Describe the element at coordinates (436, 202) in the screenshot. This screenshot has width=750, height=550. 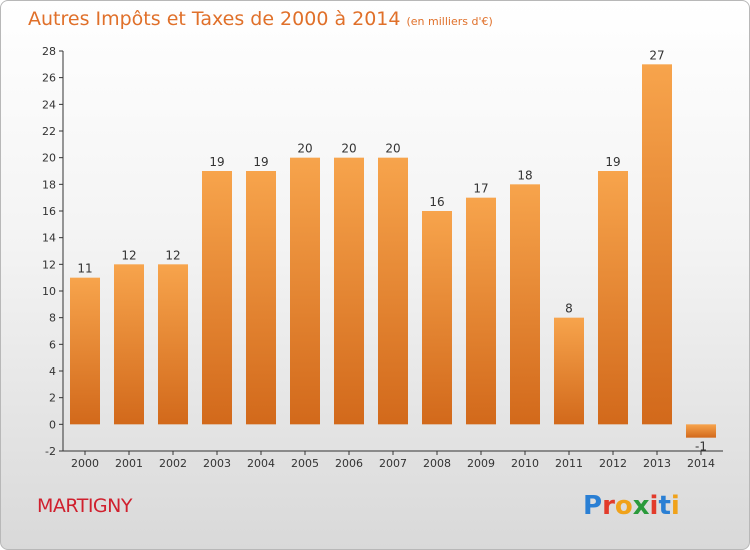
I see `data-label: 16` at that location.